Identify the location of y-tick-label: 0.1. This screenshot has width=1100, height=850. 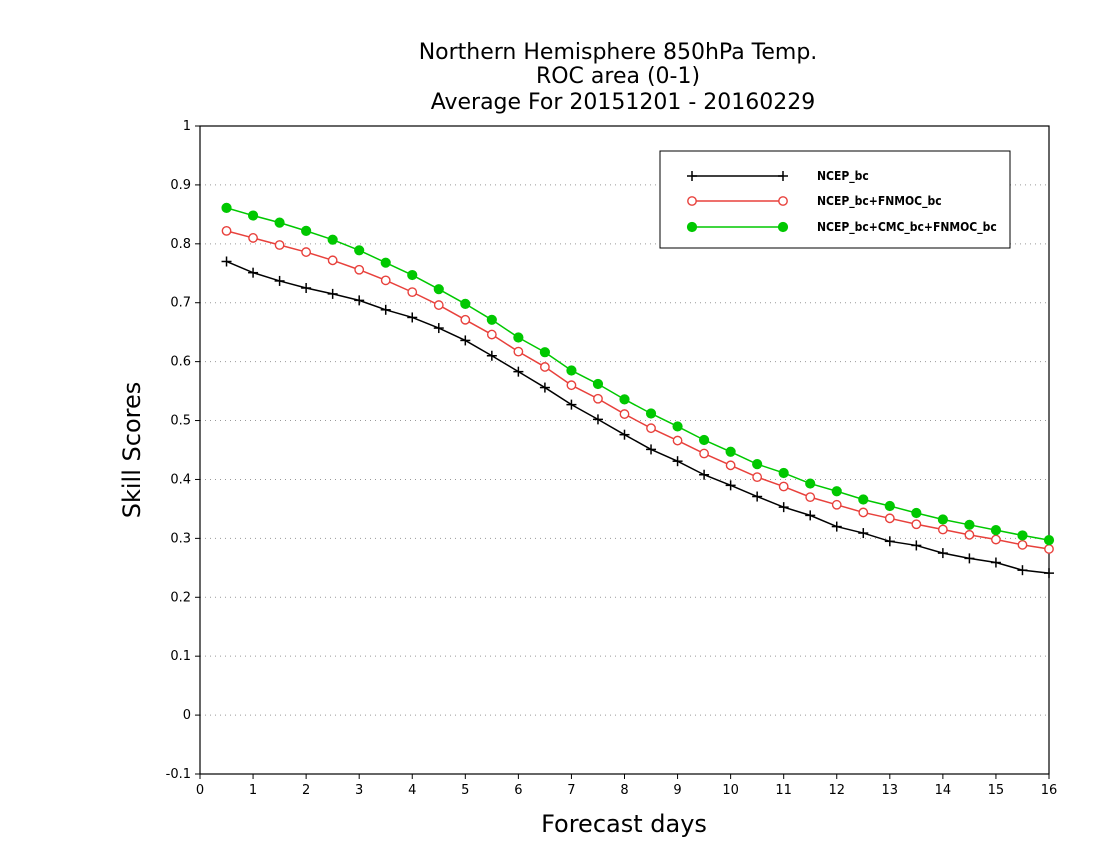
(180, 656).